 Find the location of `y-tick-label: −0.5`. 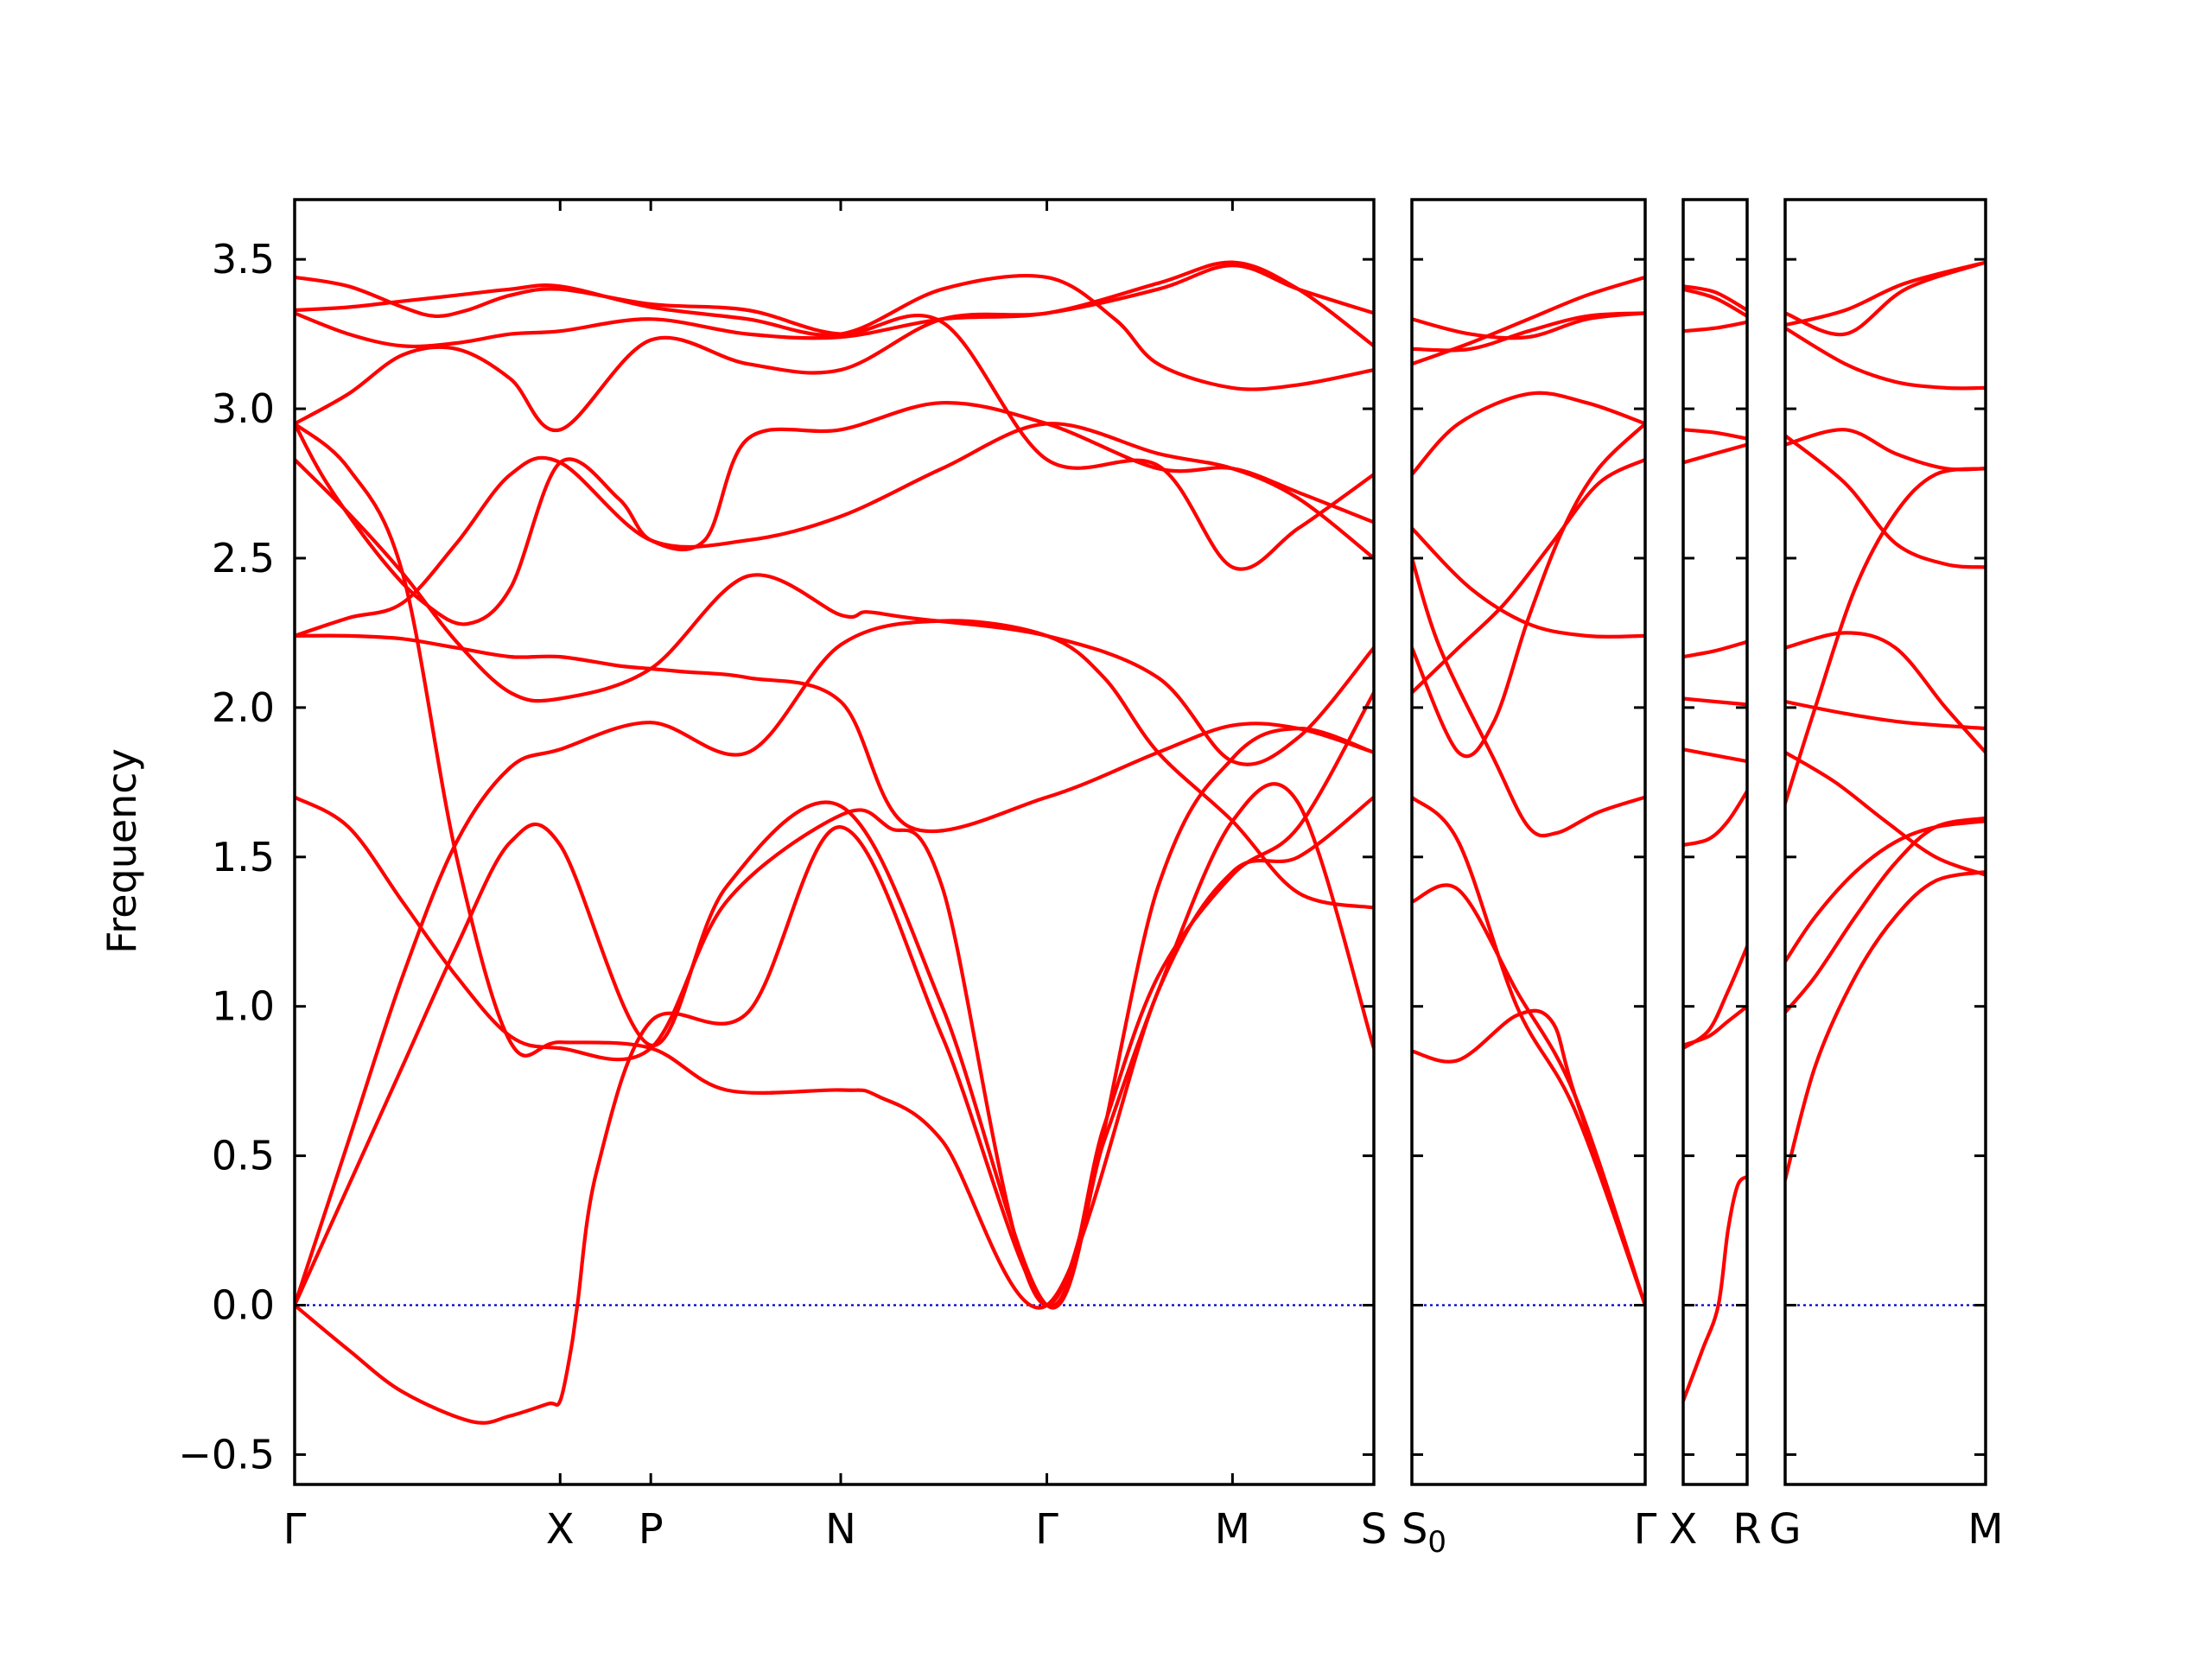

y-tick-label: −0.5 is located at coordinates (226, 1454).